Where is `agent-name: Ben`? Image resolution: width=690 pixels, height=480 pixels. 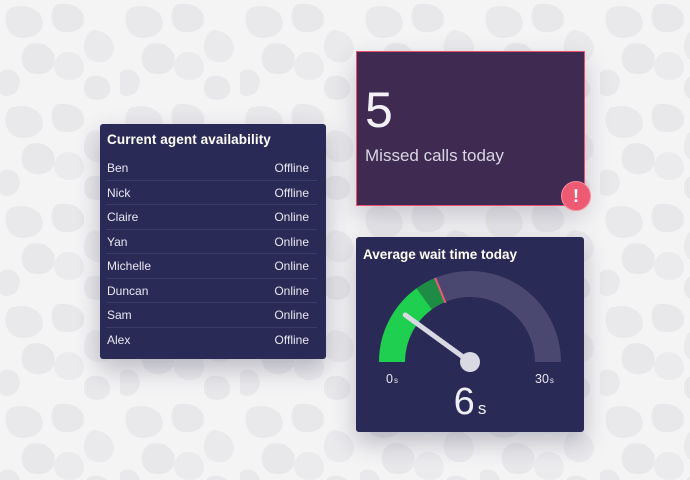
agent-name: Ben is located at coordinates (118, 168).